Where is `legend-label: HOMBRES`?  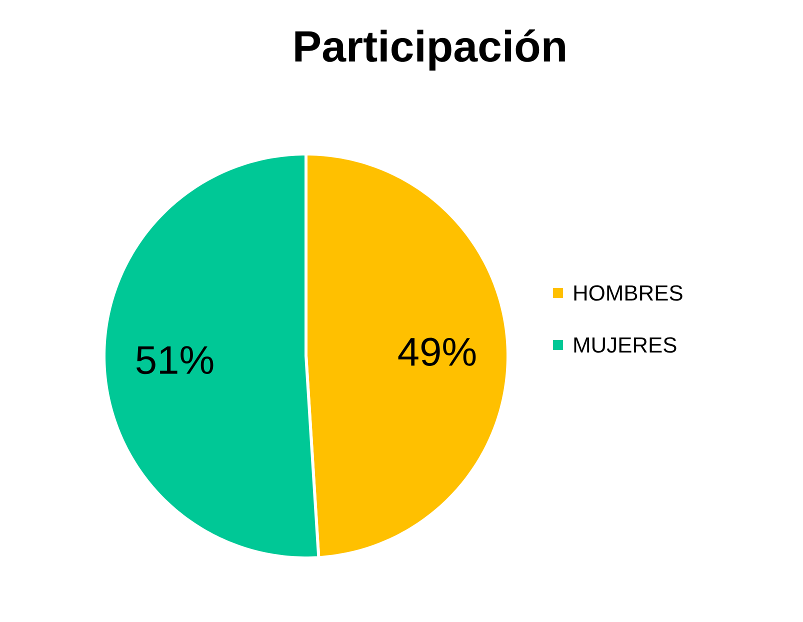 legend-label: HOMBRES is located at coordinates (628, 293).